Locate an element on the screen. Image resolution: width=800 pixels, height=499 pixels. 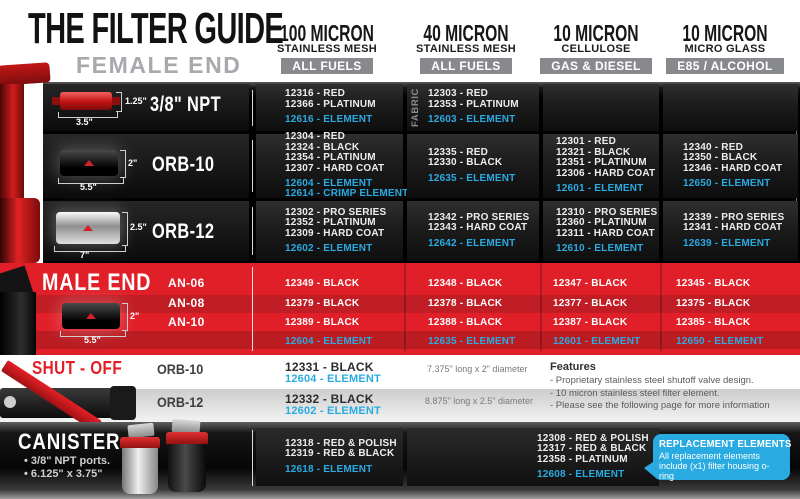
list-item: • 6.125" x 3.75" is located at coordinates (63, 473).